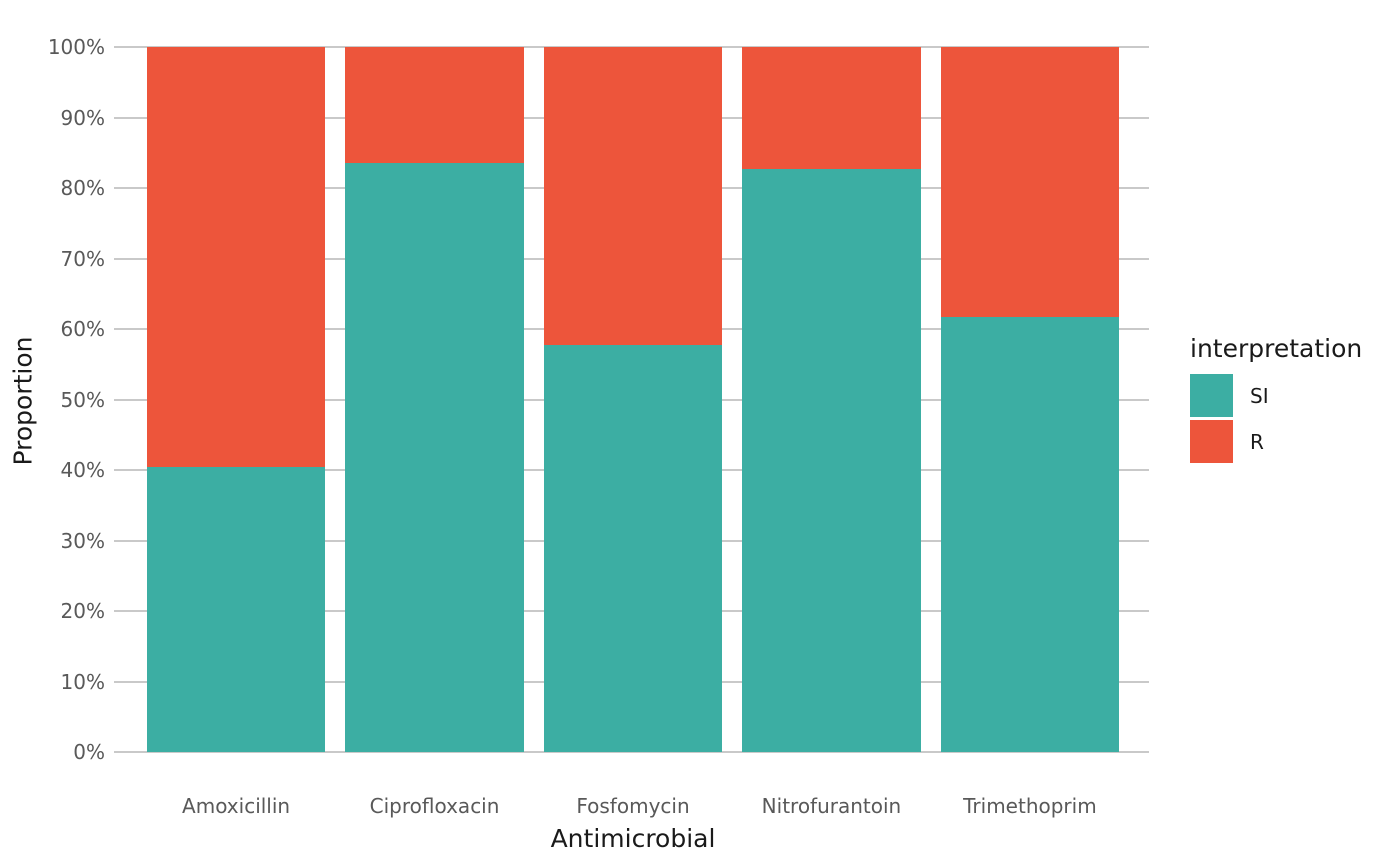  Describe the element at coordinates (76, 47) in the screenshot. I see `y-tick-label-100: 100%` at that location.